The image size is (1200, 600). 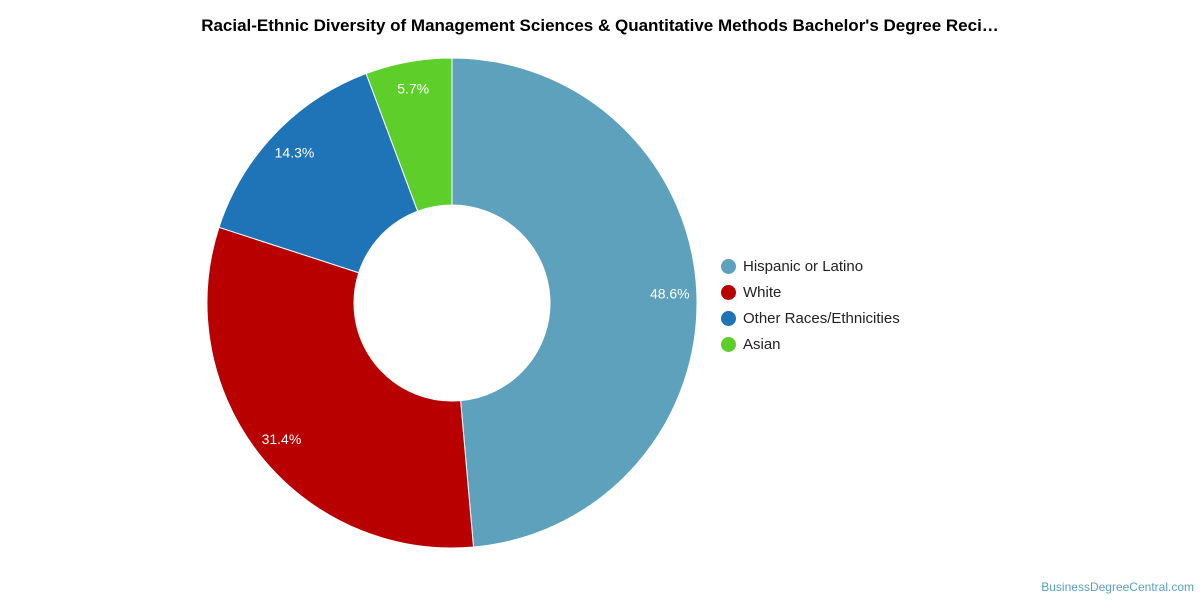 I want to click on slice-label-white: 31.4%, so click(x=282, y=439).